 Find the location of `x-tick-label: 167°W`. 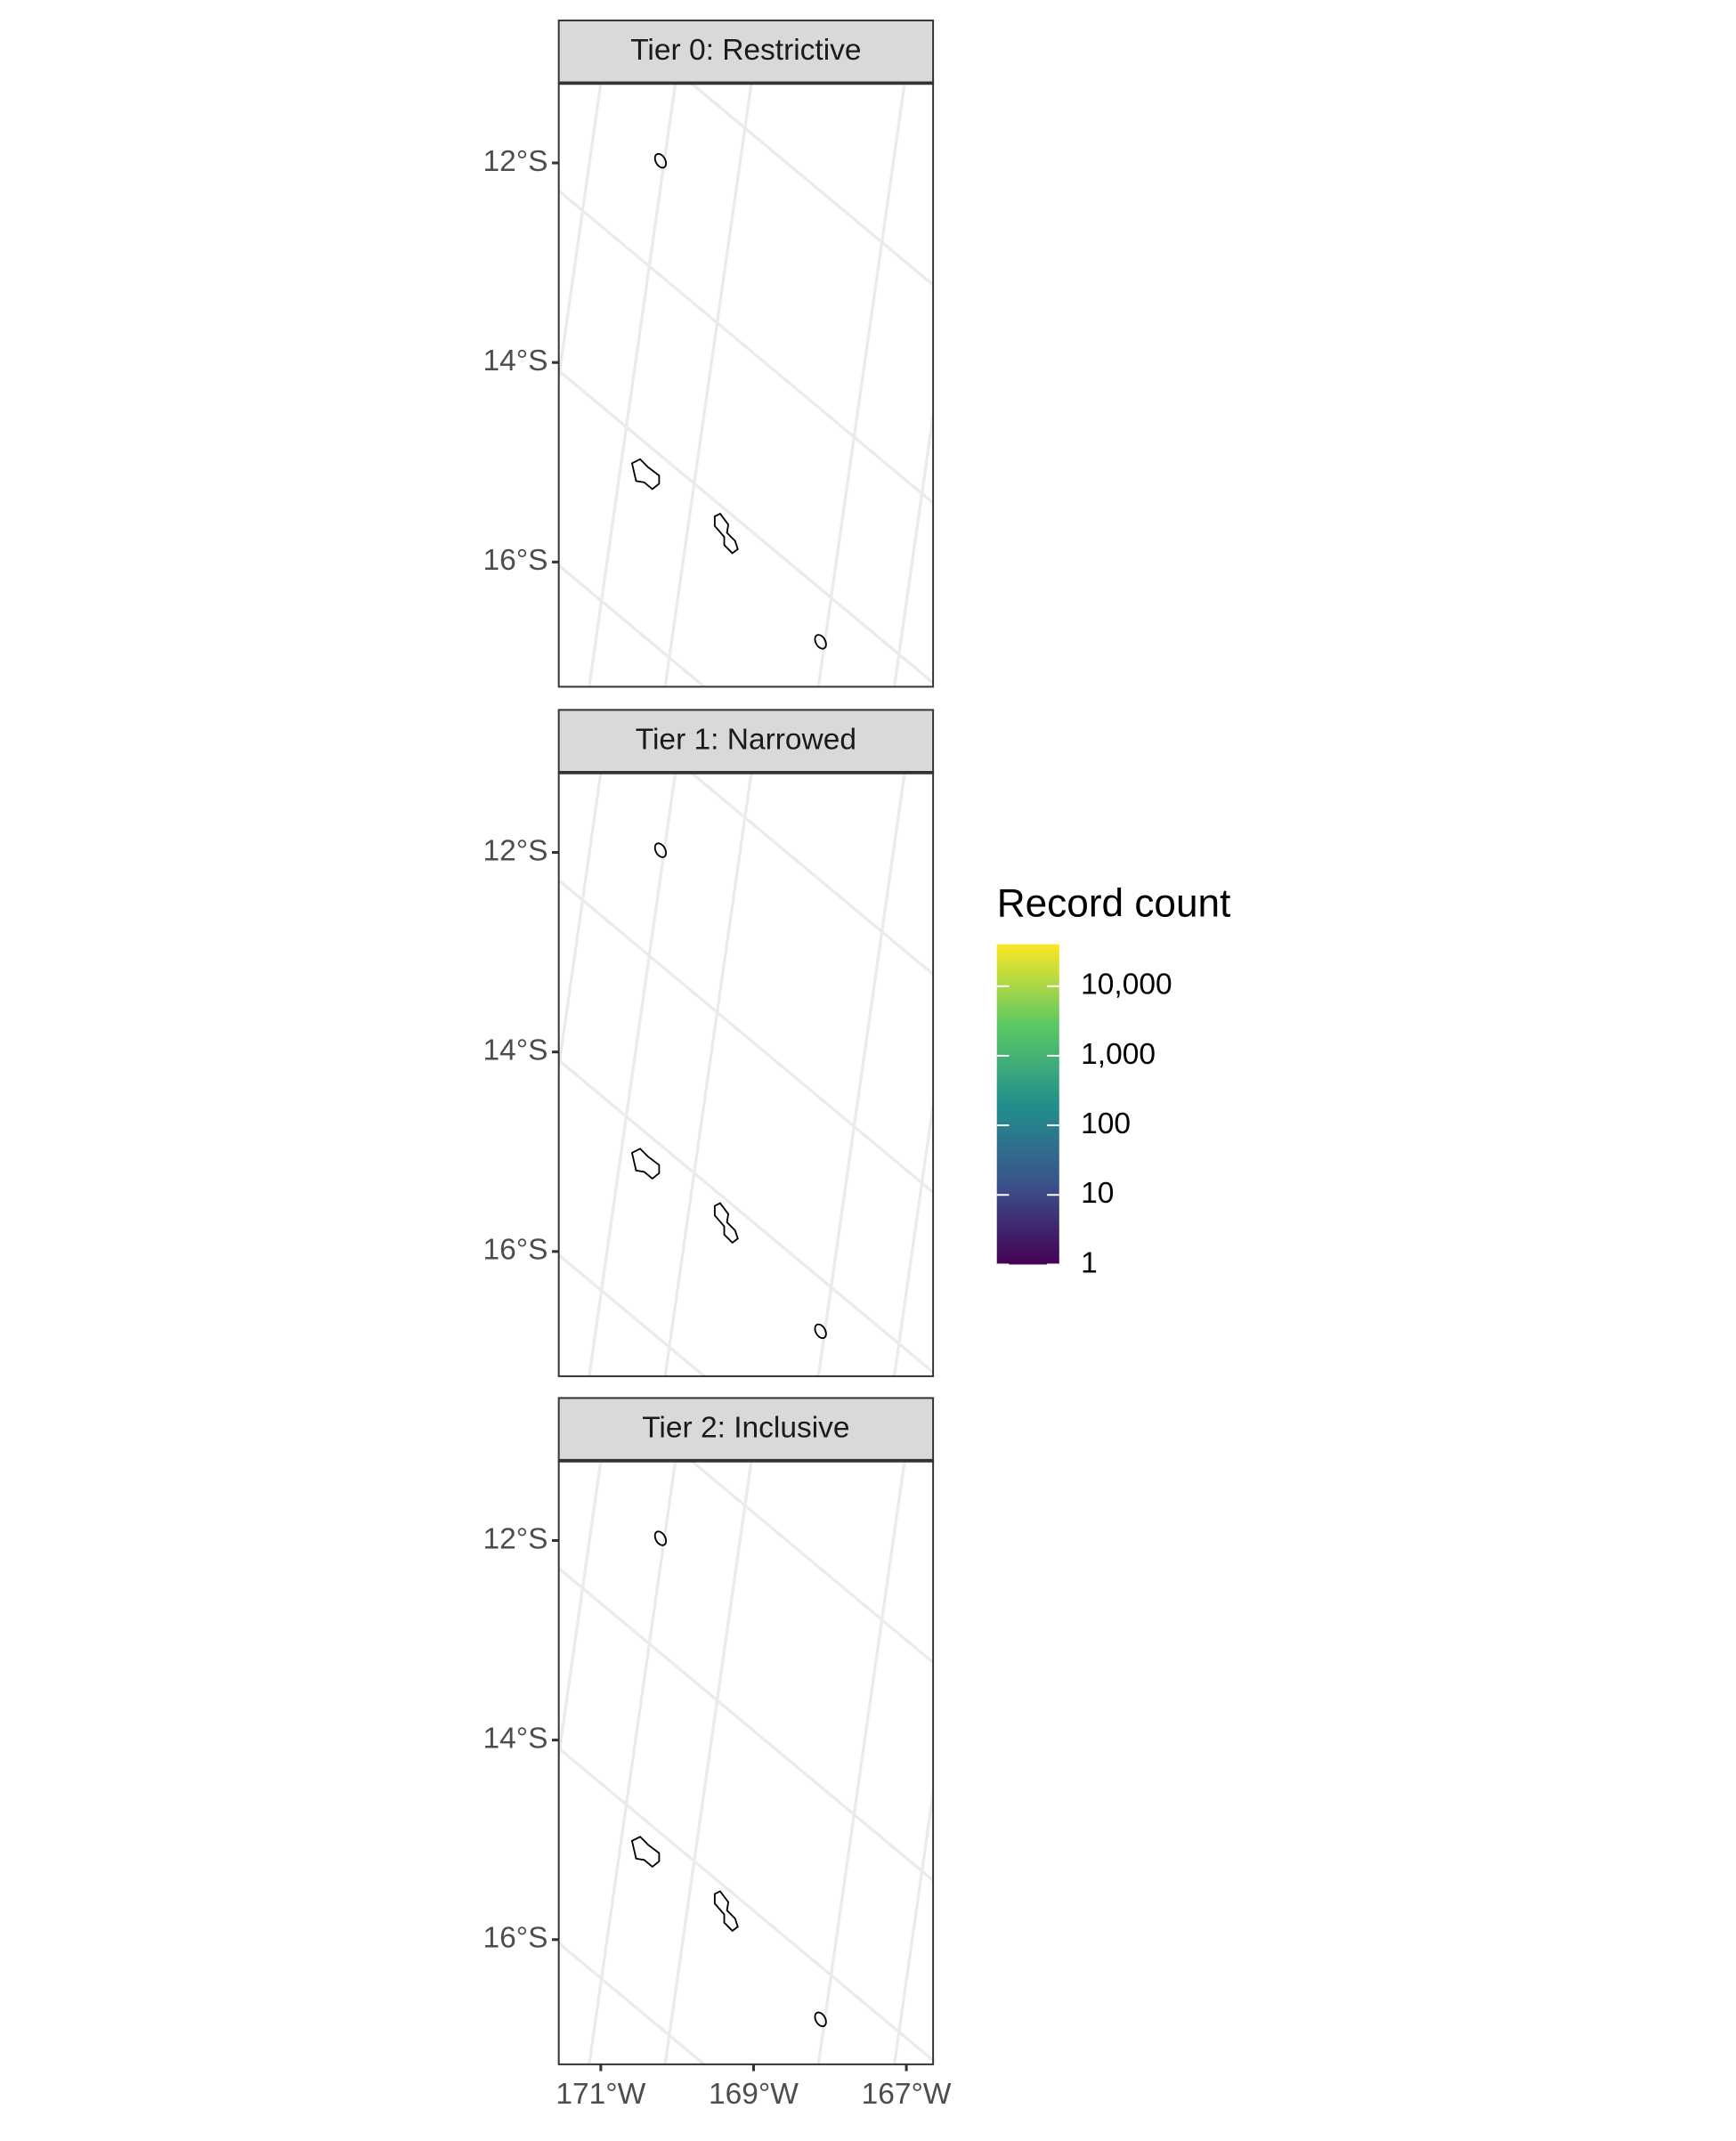

x-tick-label: 167°W is located at coordinates (907, 2094).